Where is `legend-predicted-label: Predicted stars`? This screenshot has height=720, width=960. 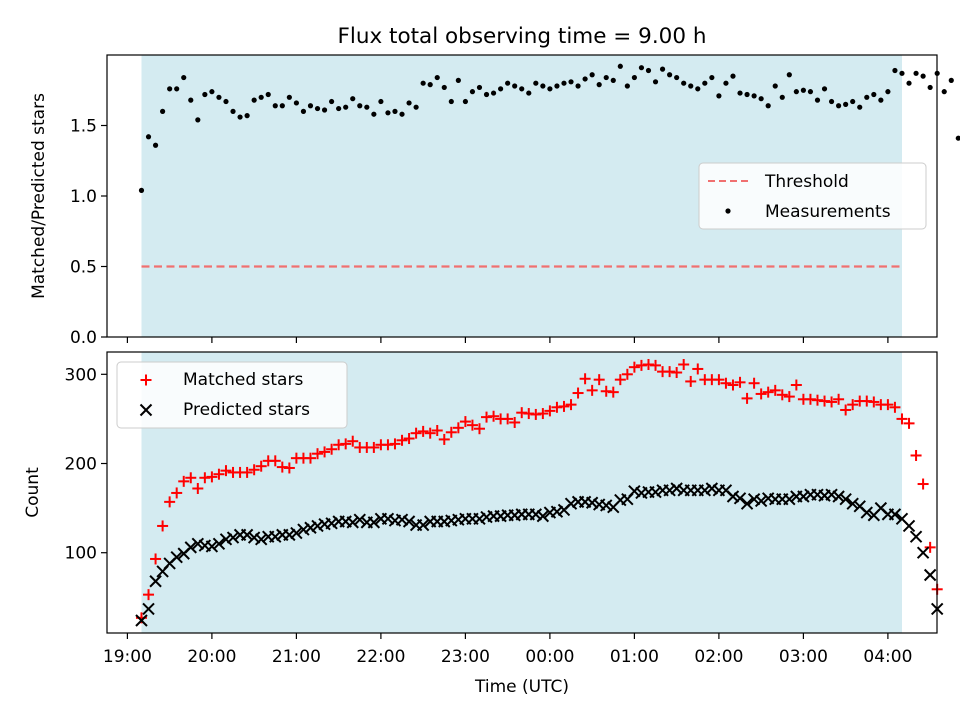 legend-predicted-label: Predicted stars is located at coordinates (246, 410).